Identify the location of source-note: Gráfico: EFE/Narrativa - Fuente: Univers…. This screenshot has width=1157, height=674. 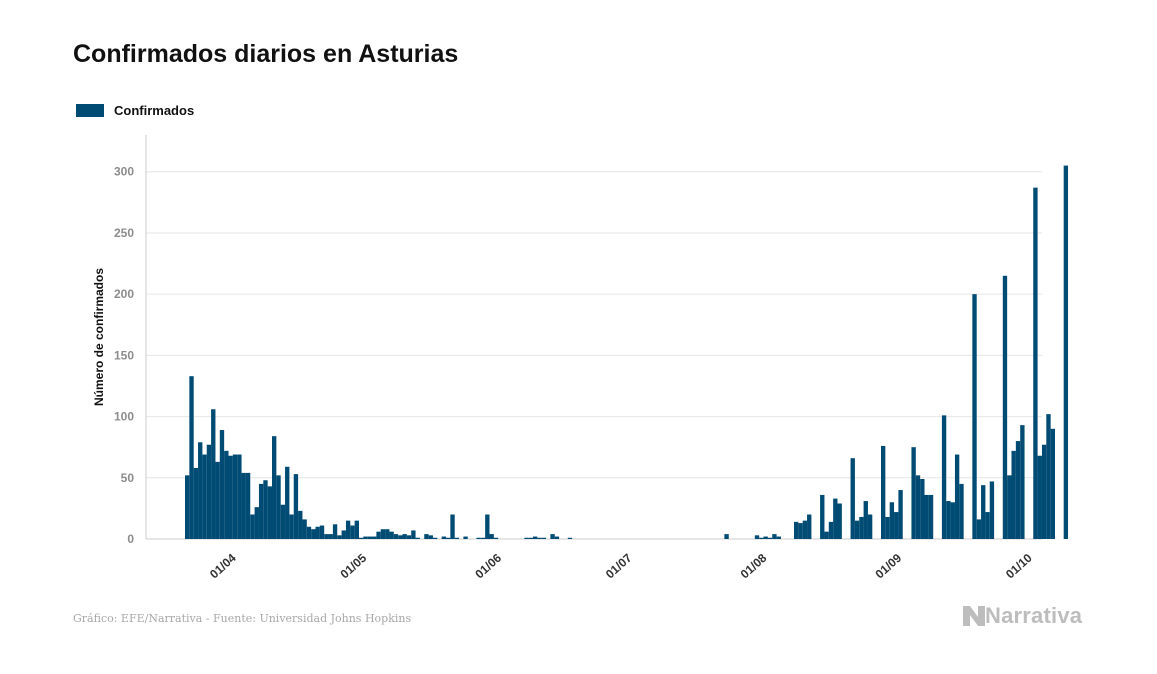
(242, 618).